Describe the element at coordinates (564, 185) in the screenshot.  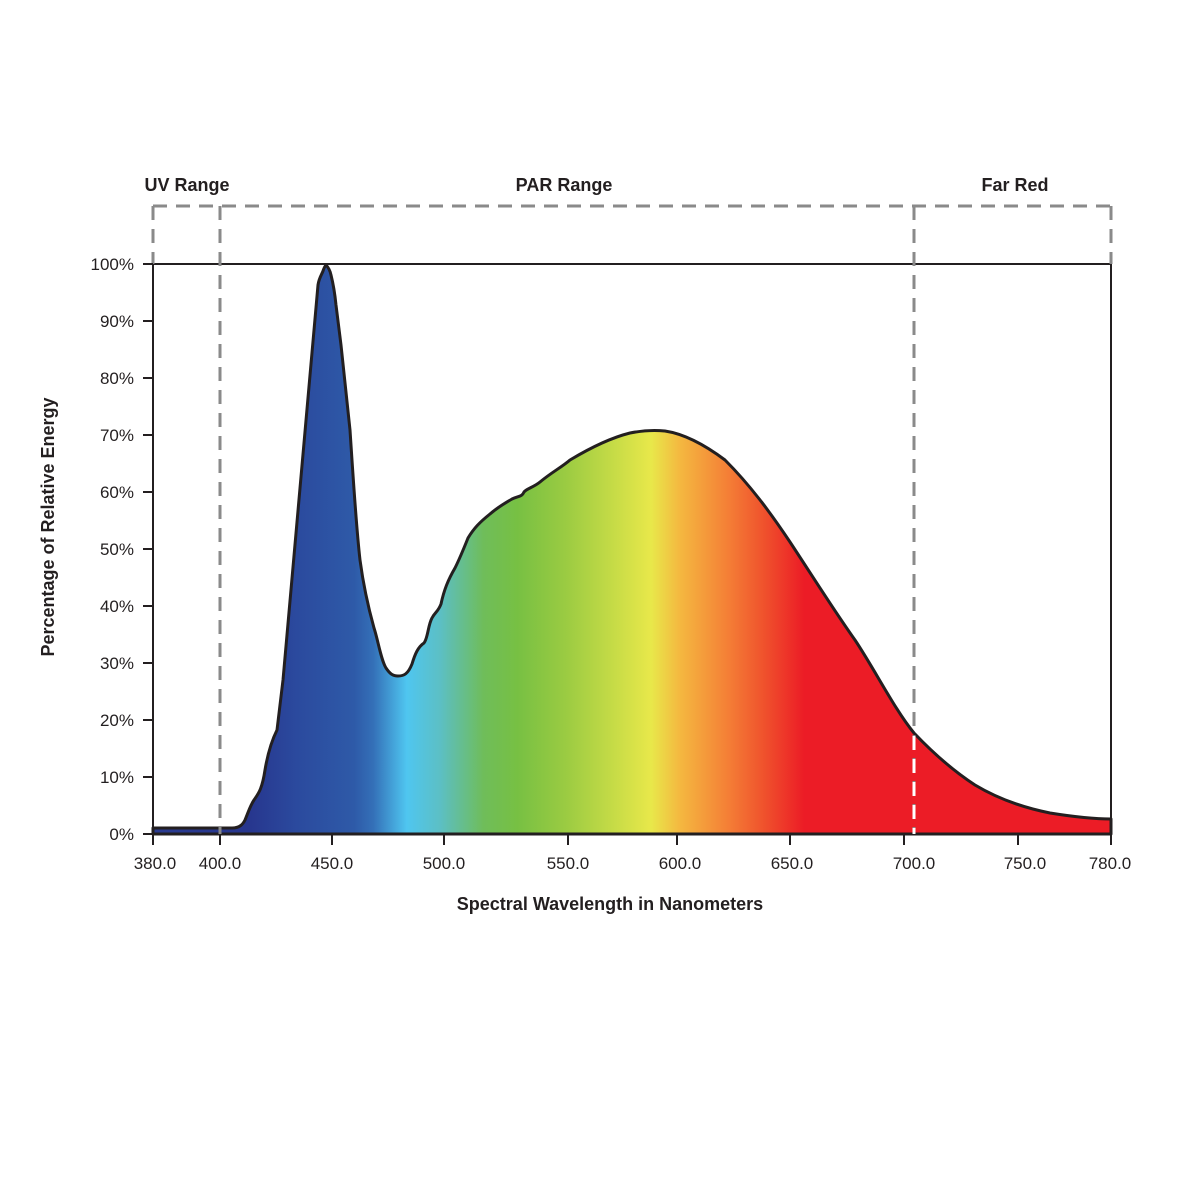
I see `par-range-label: PAR Range` at that location.